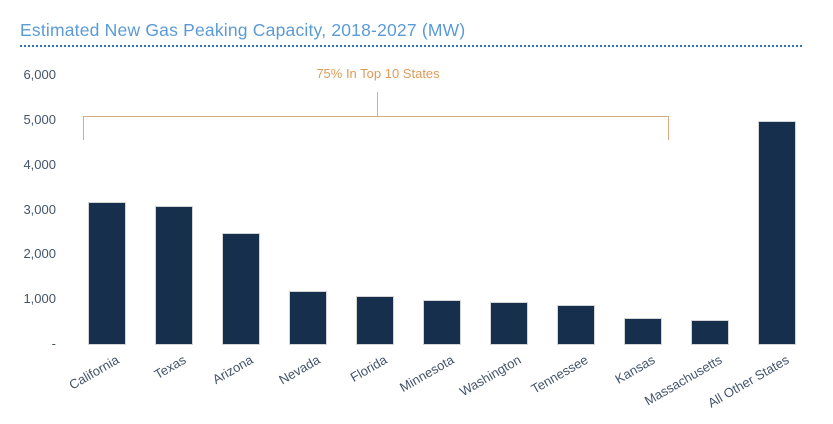  I want to click on bracket-center-tick, so click(377, 104).